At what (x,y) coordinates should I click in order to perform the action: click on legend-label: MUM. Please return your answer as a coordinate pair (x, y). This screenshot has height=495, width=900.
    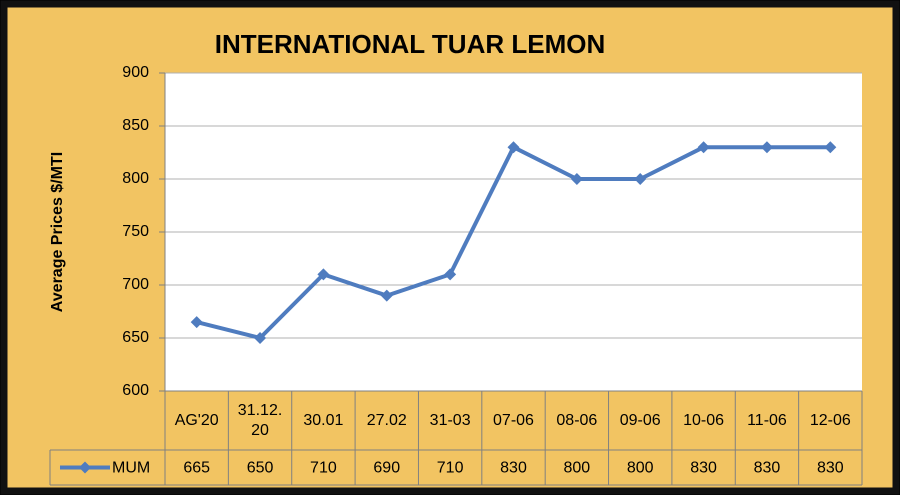
    Looking at the image, I should click on (131, 468).